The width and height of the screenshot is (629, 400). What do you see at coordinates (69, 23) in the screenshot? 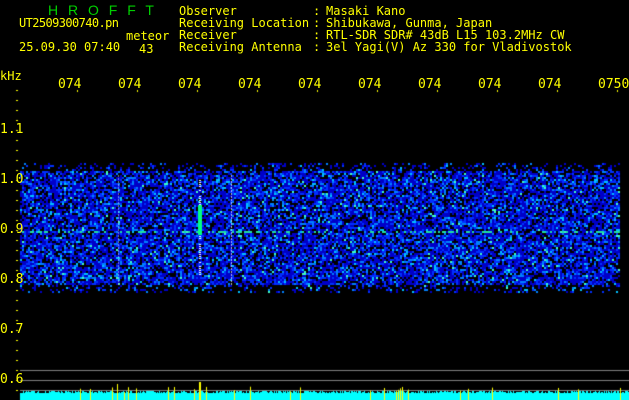
I see `file-name: UT2509300740.pn` at bounding box center [69, 23].